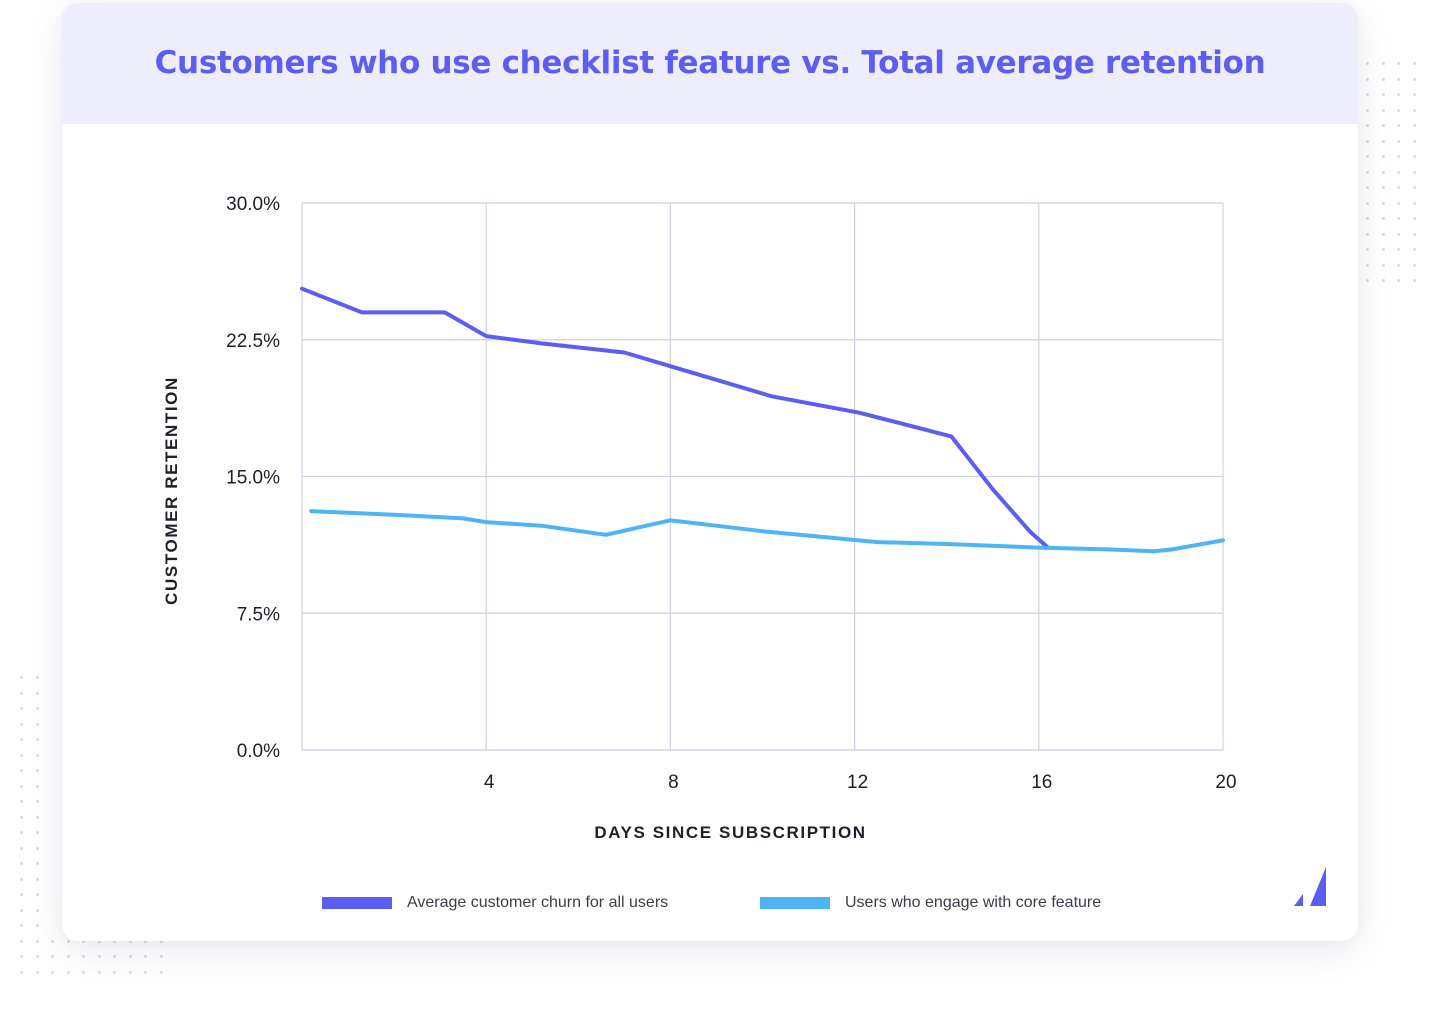  What do you see at coordinates (489, 782) in the screenshot?
I see `x-tick-label: 4` at bounding box center [489, 782].